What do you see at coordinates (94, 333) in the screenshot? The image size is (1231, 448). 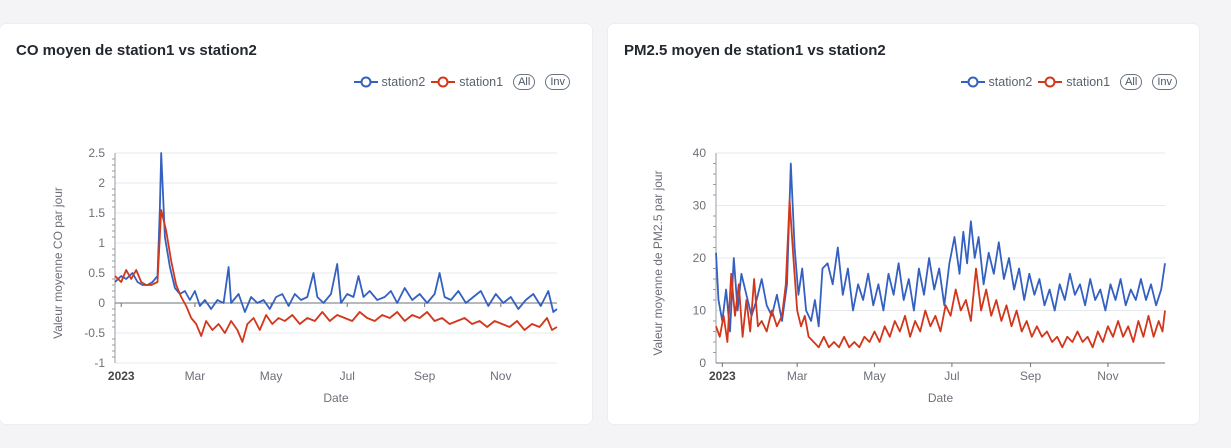 I see `y-tick-label: -0.5` at bounding box center [94, 333].